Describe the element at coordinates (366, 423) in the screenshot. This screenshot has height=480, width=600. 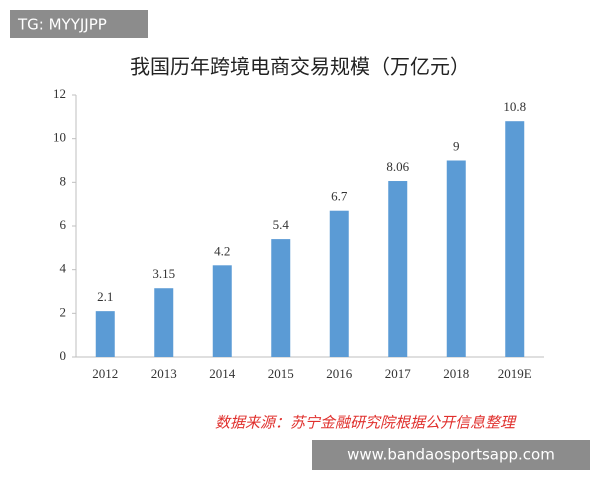
I see `source-note: 数据来源：苏宁金融研究院根据公开信息整理` at that location.